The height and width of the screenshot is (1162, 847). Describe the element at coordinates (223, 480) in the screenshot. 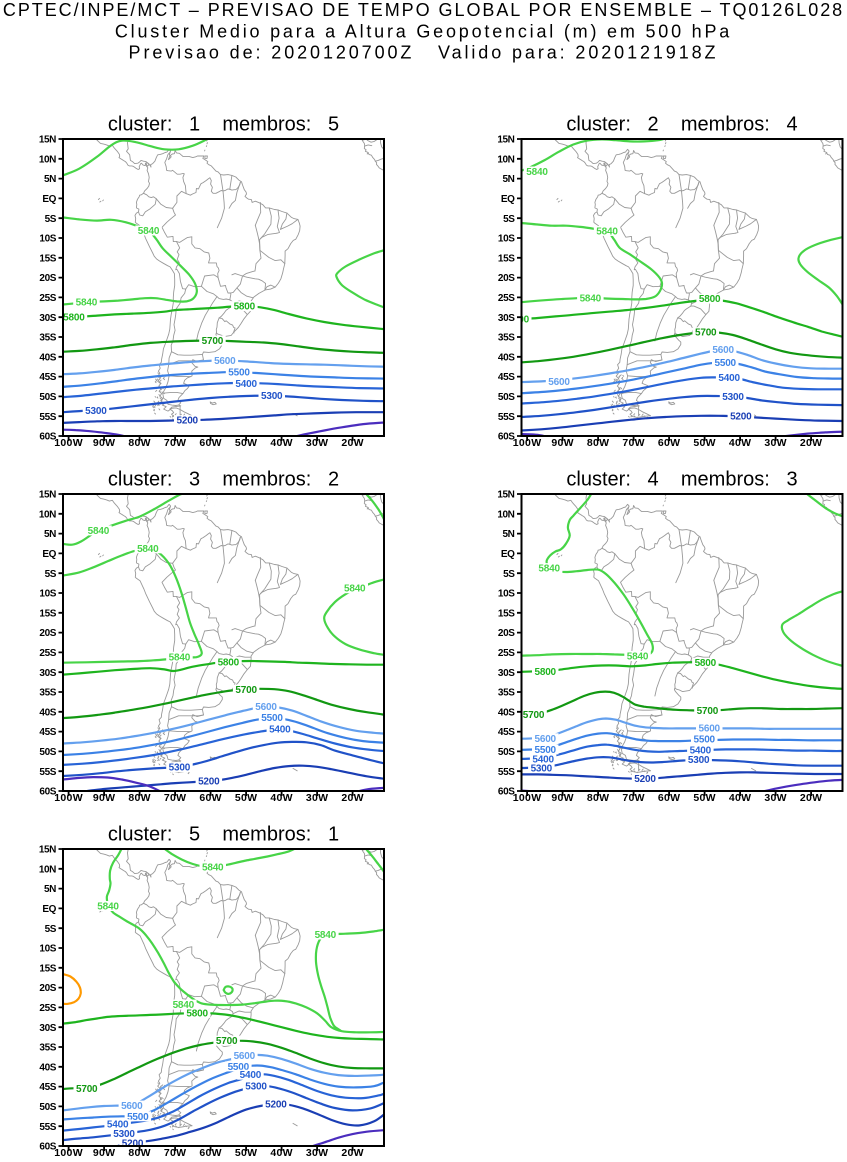

I see `svg-text: cluster: 3 membros: 2` at that location.